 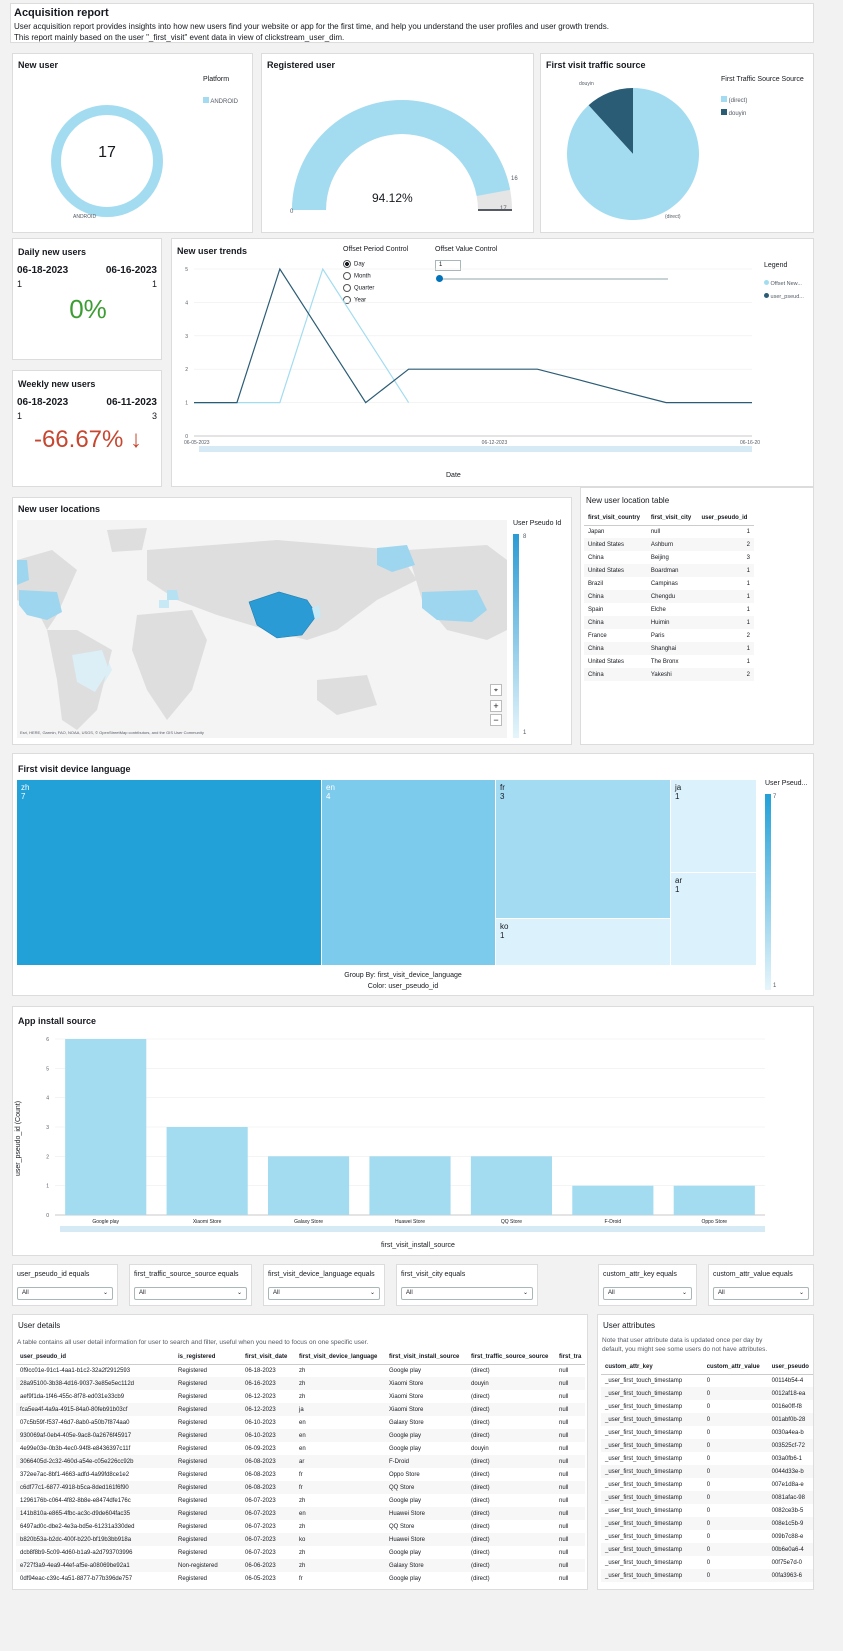 What do you see at coordinates (511, 1358) in the screenshot?
I see `column-header: first_traffic_source_source` at bounding box center [511, 1358].